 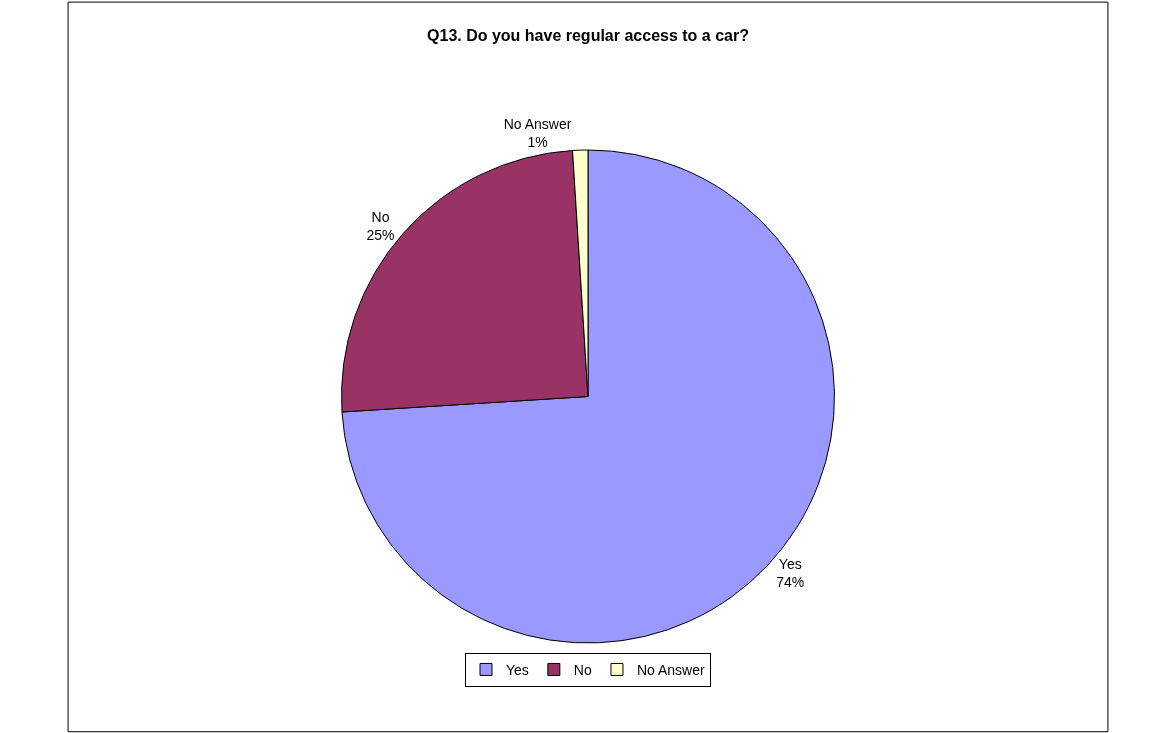 What do you see at coordinates (517, 669) in the screenshot?
I see `legend-label: Yes` at bounding box center [517, 669].